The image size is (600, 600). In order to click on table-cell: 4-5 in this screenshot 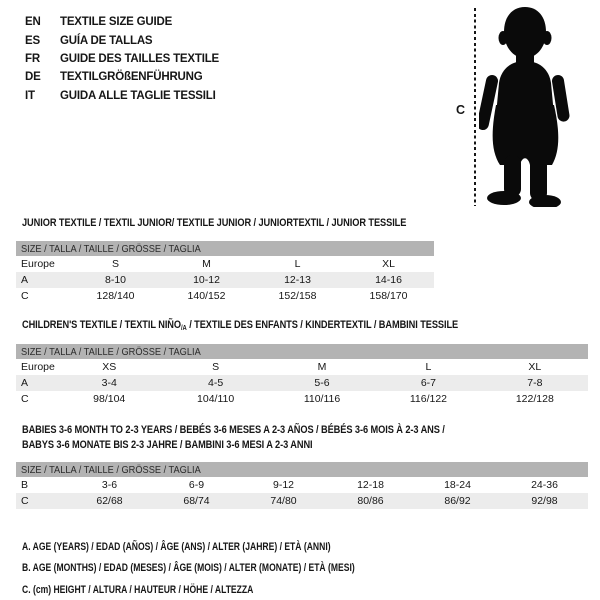, I will do `click(216, 383)`.